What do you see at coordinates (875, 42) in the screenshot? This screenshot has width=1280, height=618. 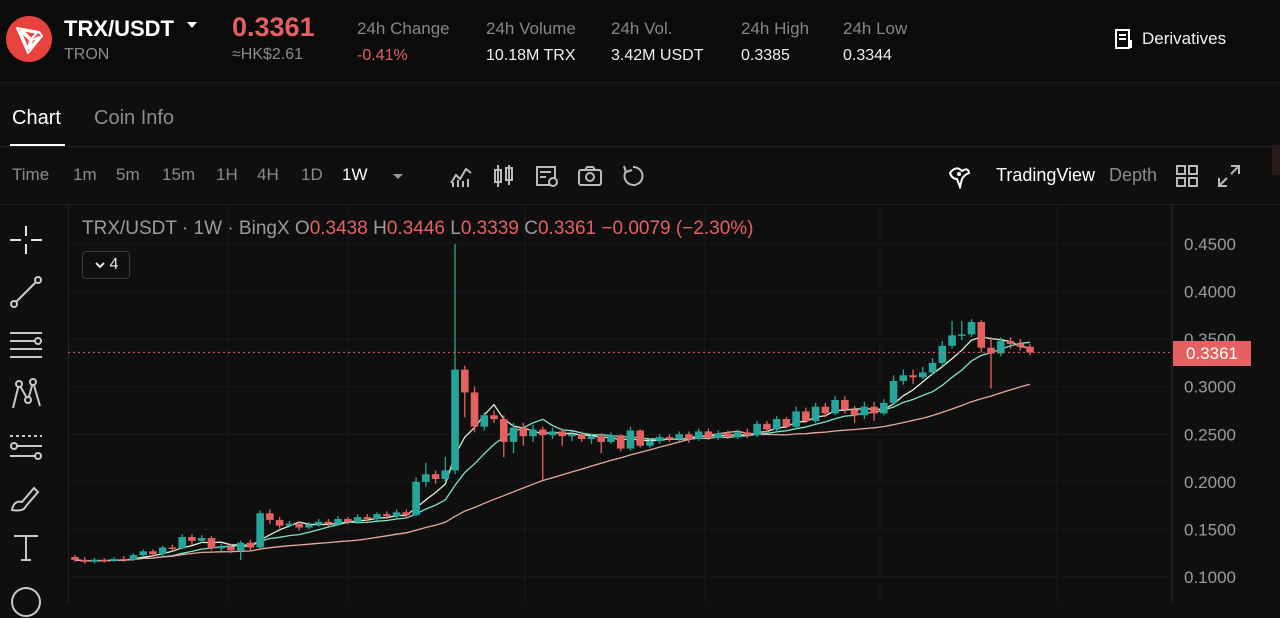 I see `stat-24h-low: 24h Low 0.3344` at bounding box center [875, 42].